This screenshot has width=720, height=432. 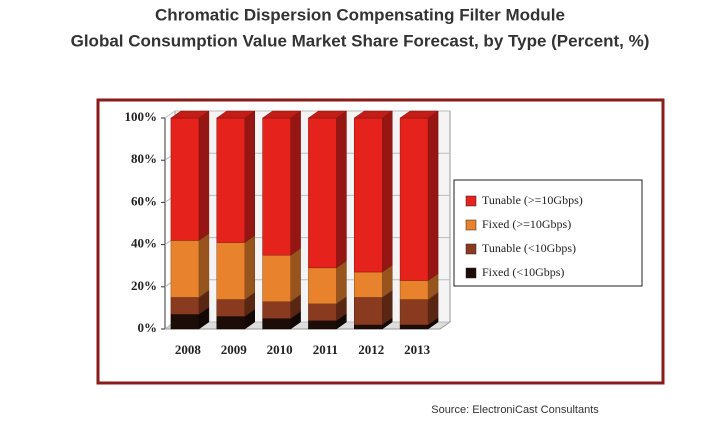 What do you see at coordinates (523, 272) in the screenshot?
I see `legend-label: Fixed (<10Gbps)` at bounding box center [523, 272].